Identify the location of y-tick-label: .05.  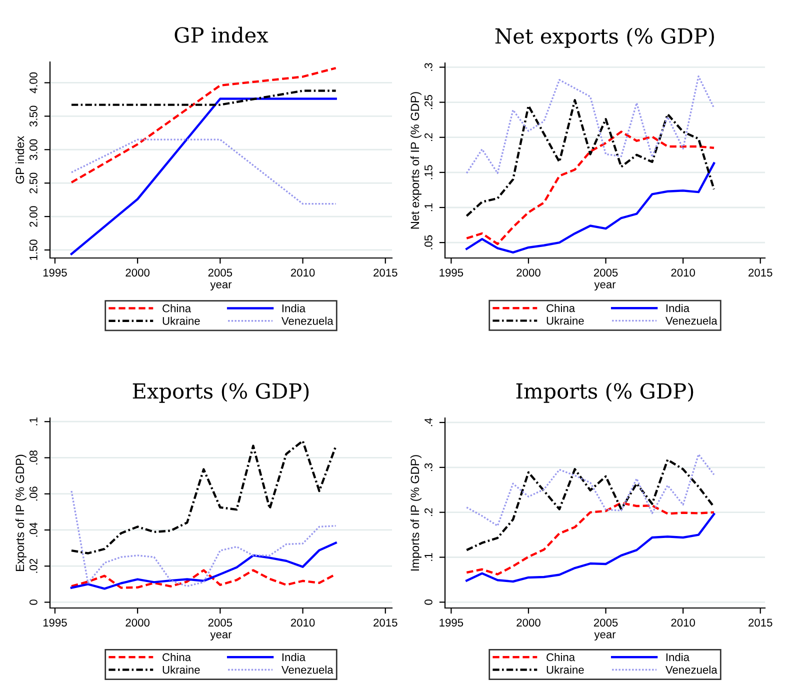
(428, 242).